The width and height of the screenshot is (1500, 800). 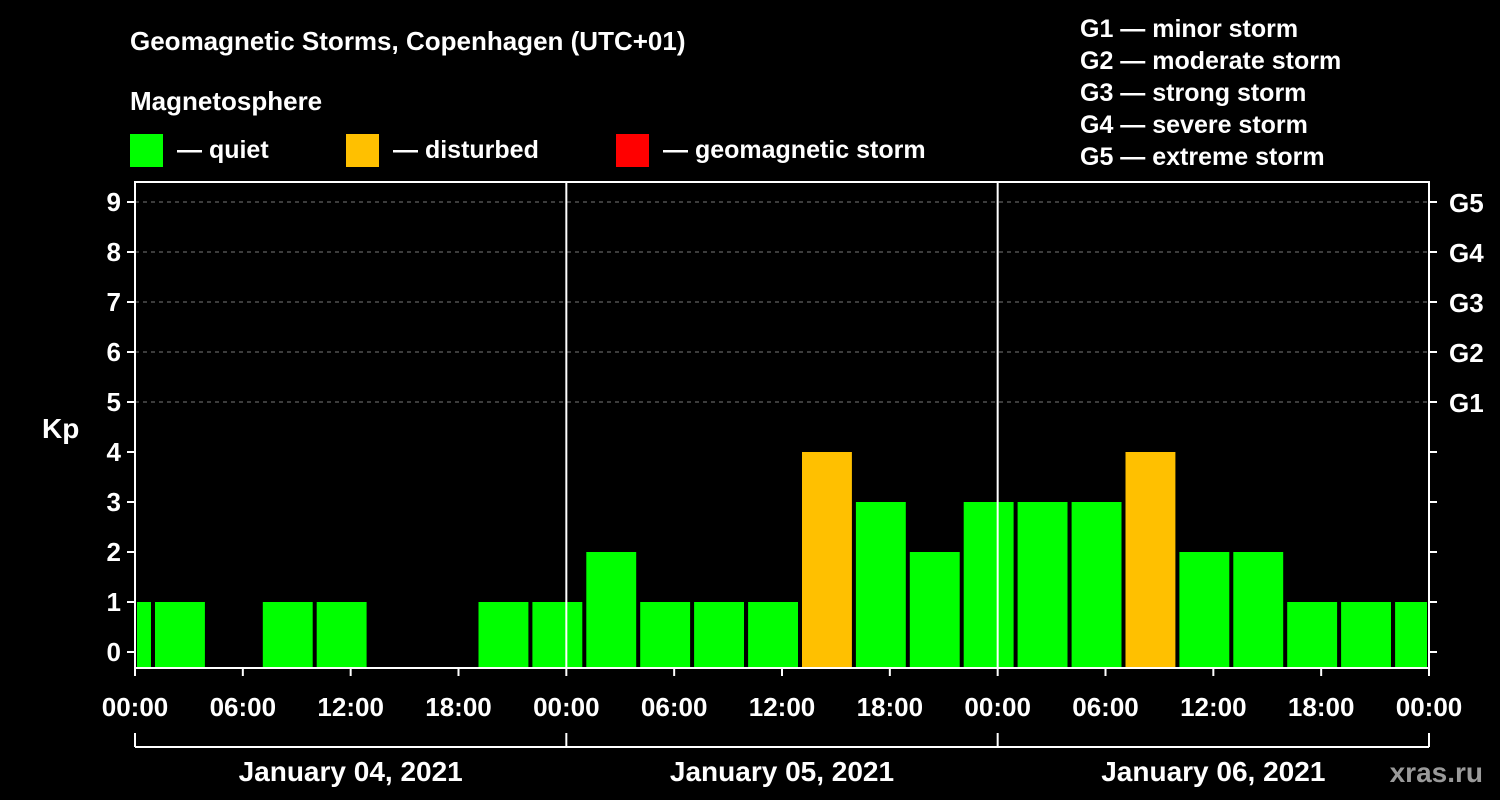 What do you see at coordinates (794, 150) in the screenshot?
I see `legend-label-storm: — geomagnetic storm` at bounding box center [794, 150].